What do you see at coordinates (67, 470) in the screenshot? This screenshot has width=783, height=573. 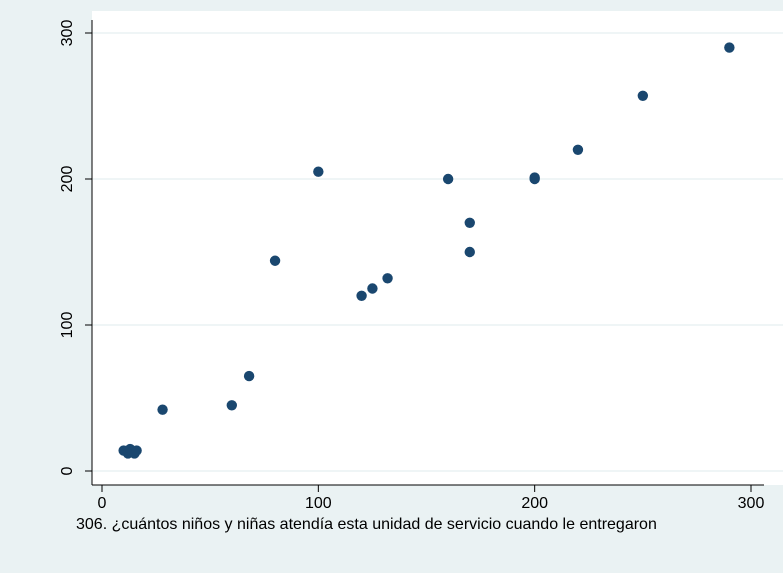 I see `y-tick-label-0: 0` at bounding box center [67, 470].